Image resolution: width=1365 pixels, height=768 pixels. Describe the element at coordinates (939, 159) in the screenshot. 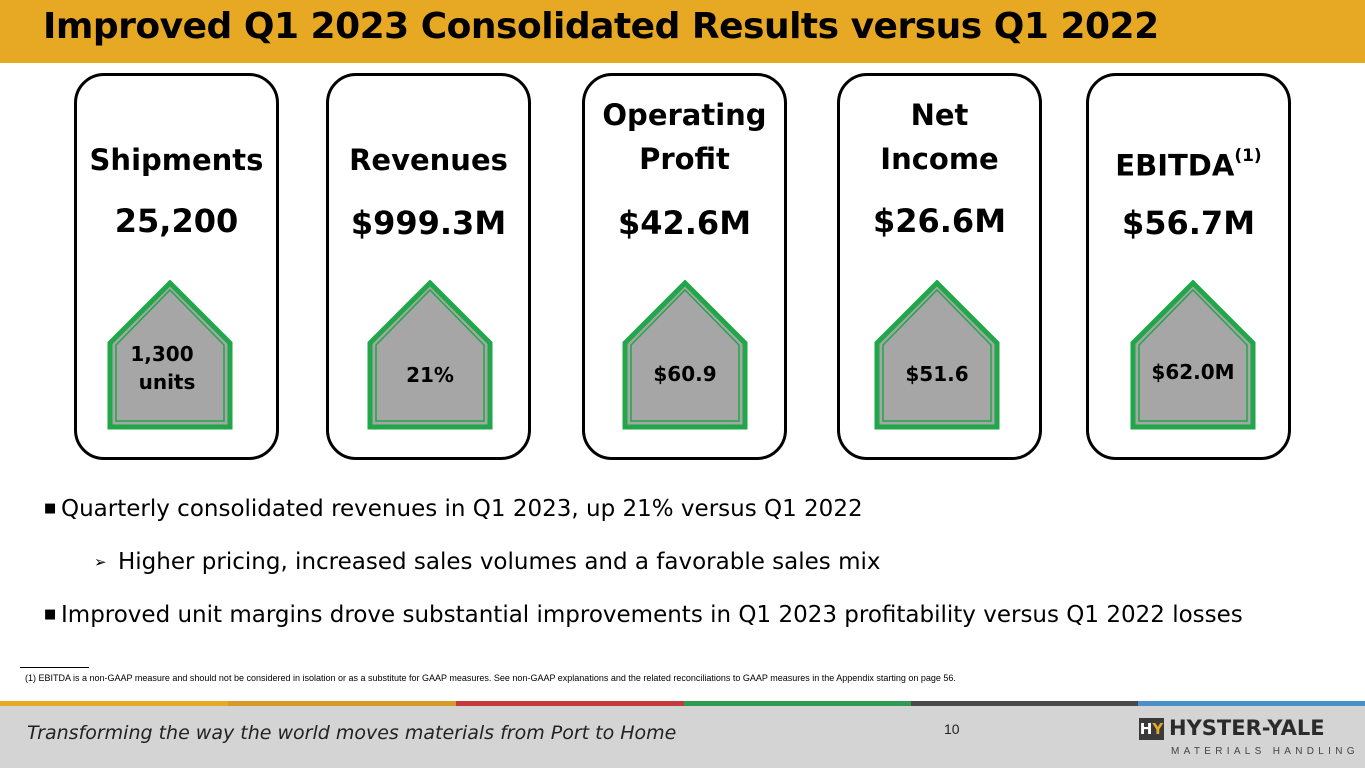

I see `card-label-line2: Income` at that location.